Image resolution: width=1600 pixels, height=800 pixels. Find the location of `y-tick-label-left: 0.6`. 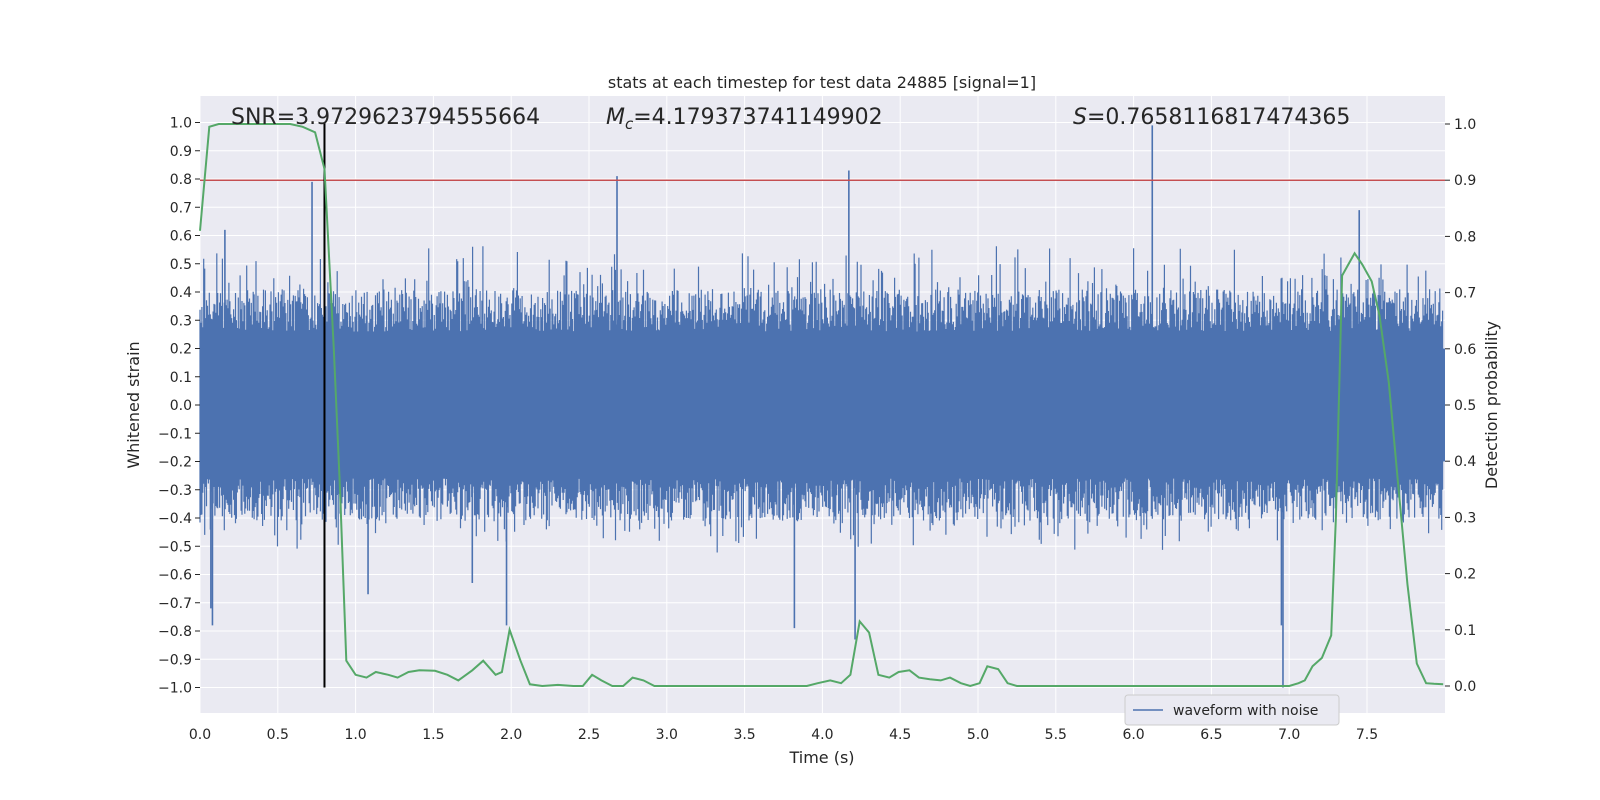

y-tick-label-left: 0.6 is located at coordinates (181, 237).